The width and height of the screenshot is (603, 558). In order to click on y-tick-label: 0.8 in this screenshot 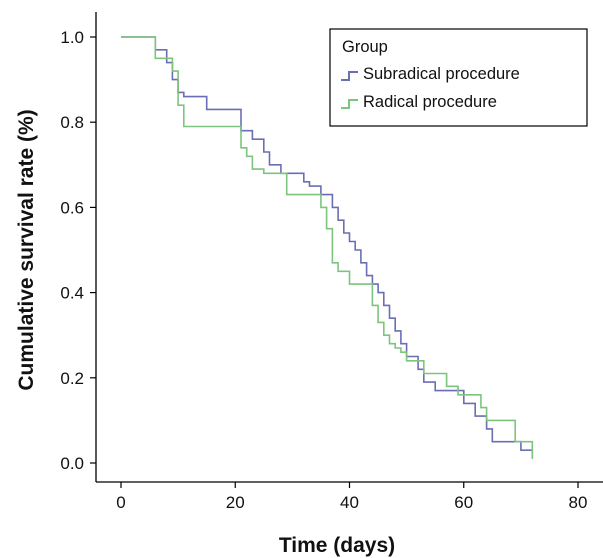, I will do `click(72, 122)`.